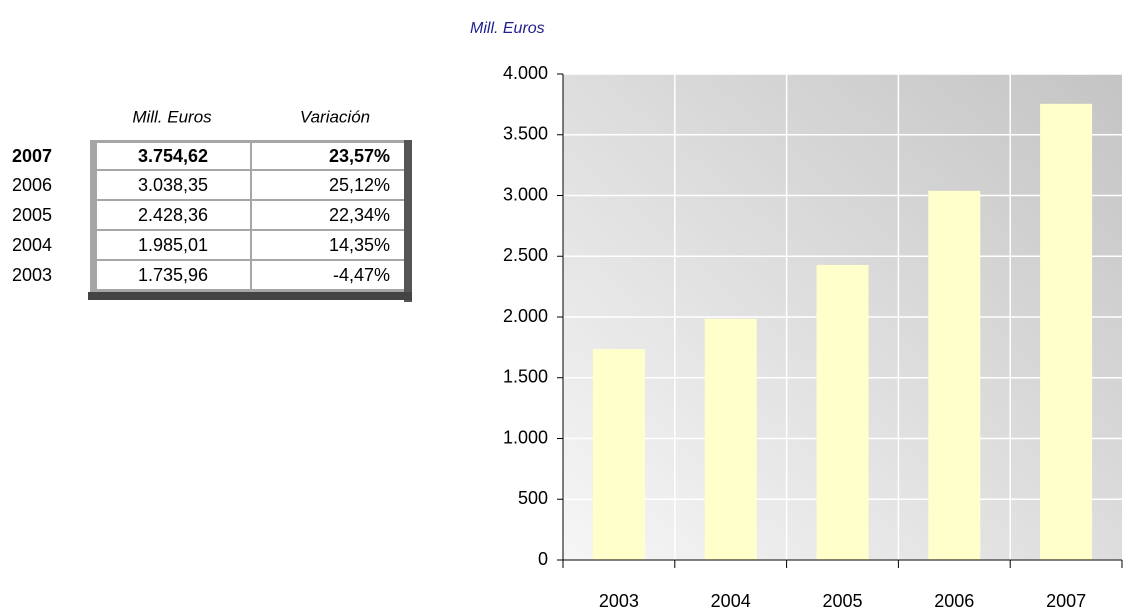 This screenshot has width=1132, height=609. Describe the element at coordinates (361, 275) in the screenshot. I see `cell-variation: -4,47%` at that location.